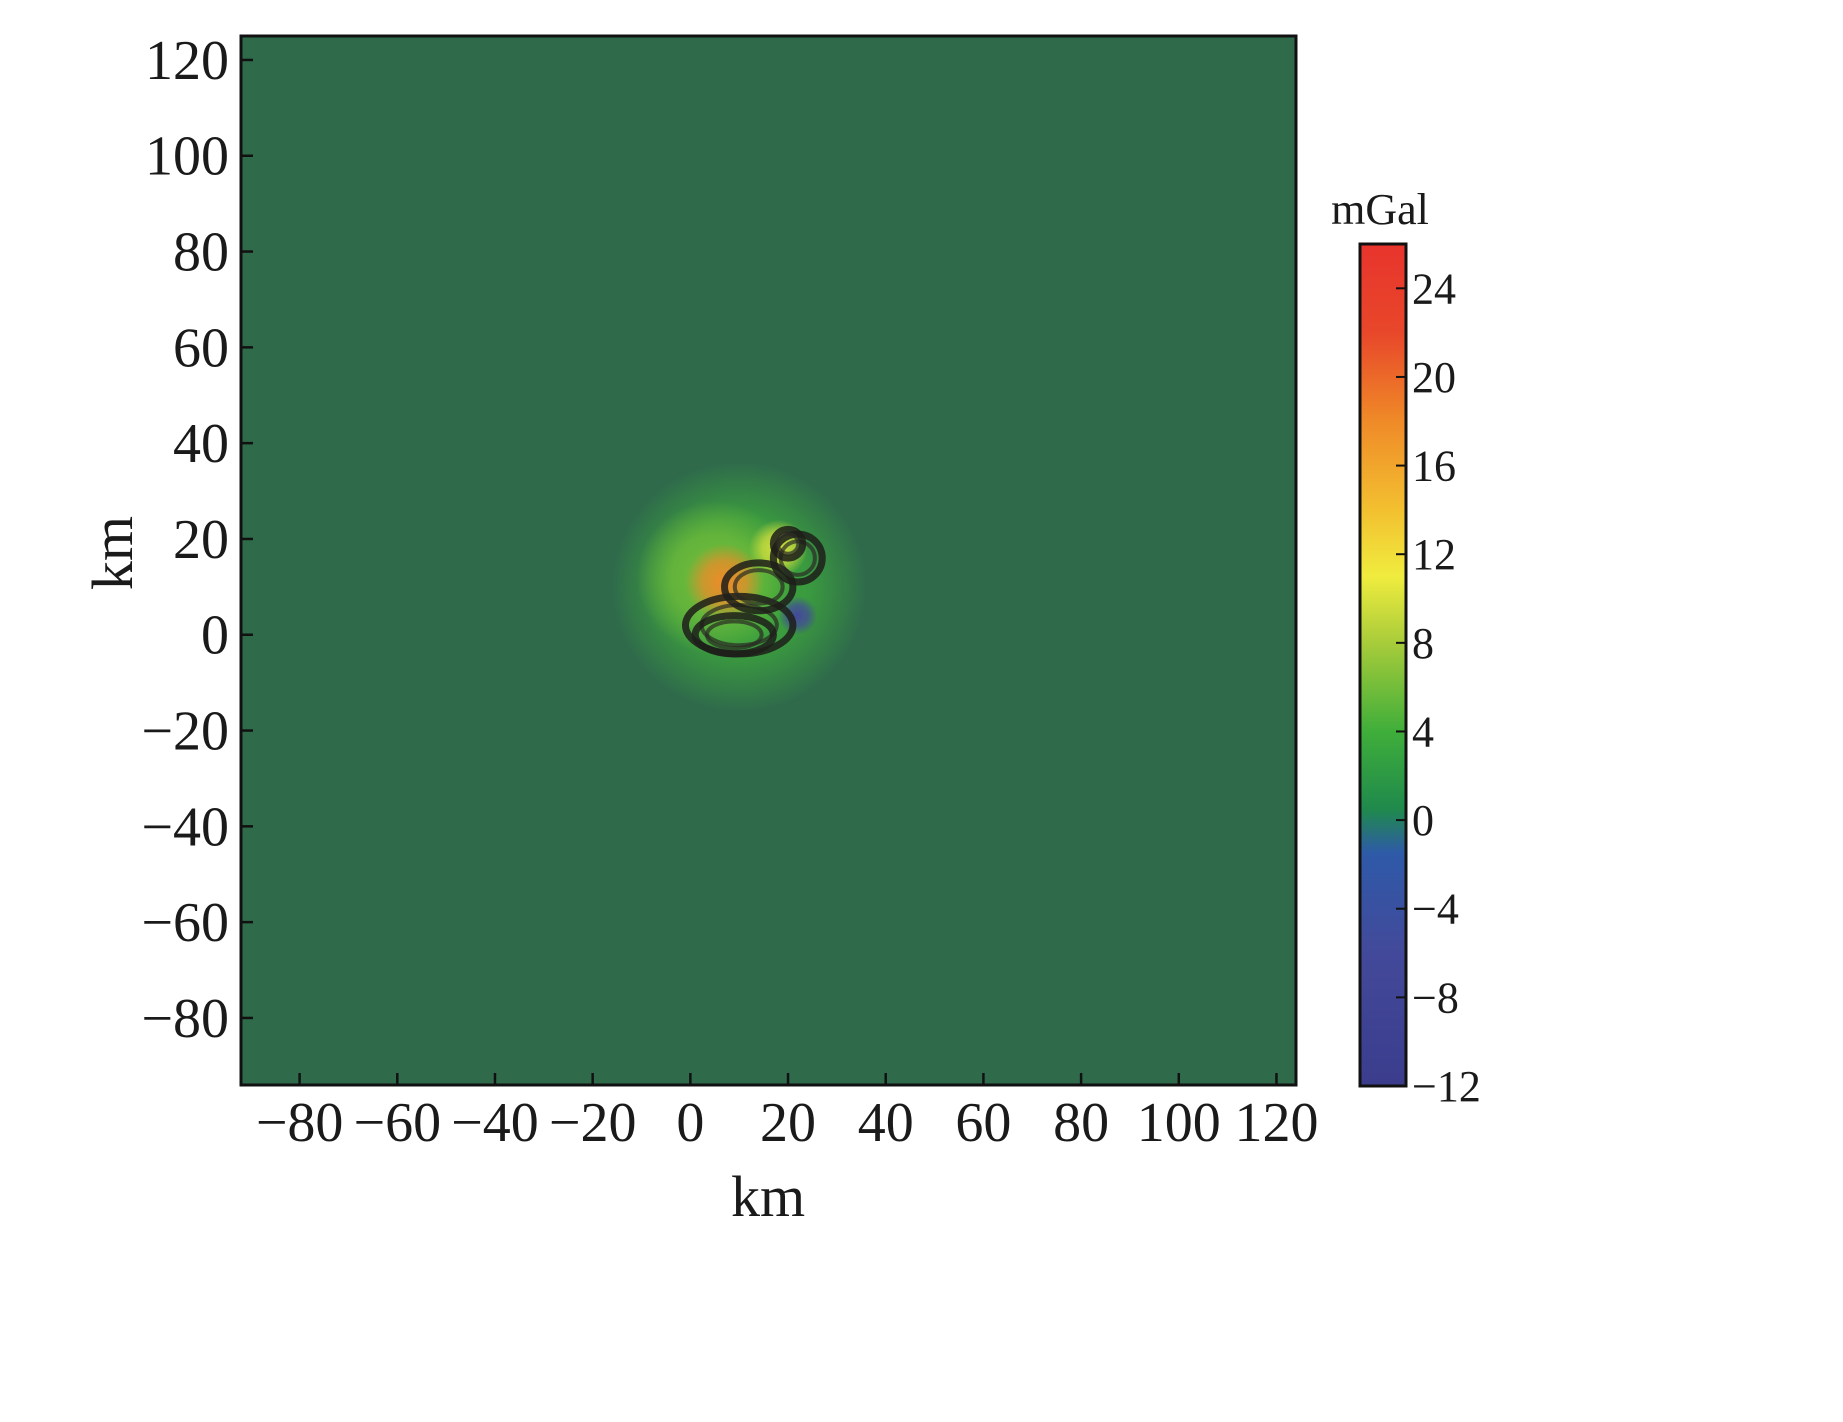 This screenshot has width=1843, height=1422. Describe the element at coordinates (185, 827) in the screenshot. I see `y-tick-label: −40` at that location.